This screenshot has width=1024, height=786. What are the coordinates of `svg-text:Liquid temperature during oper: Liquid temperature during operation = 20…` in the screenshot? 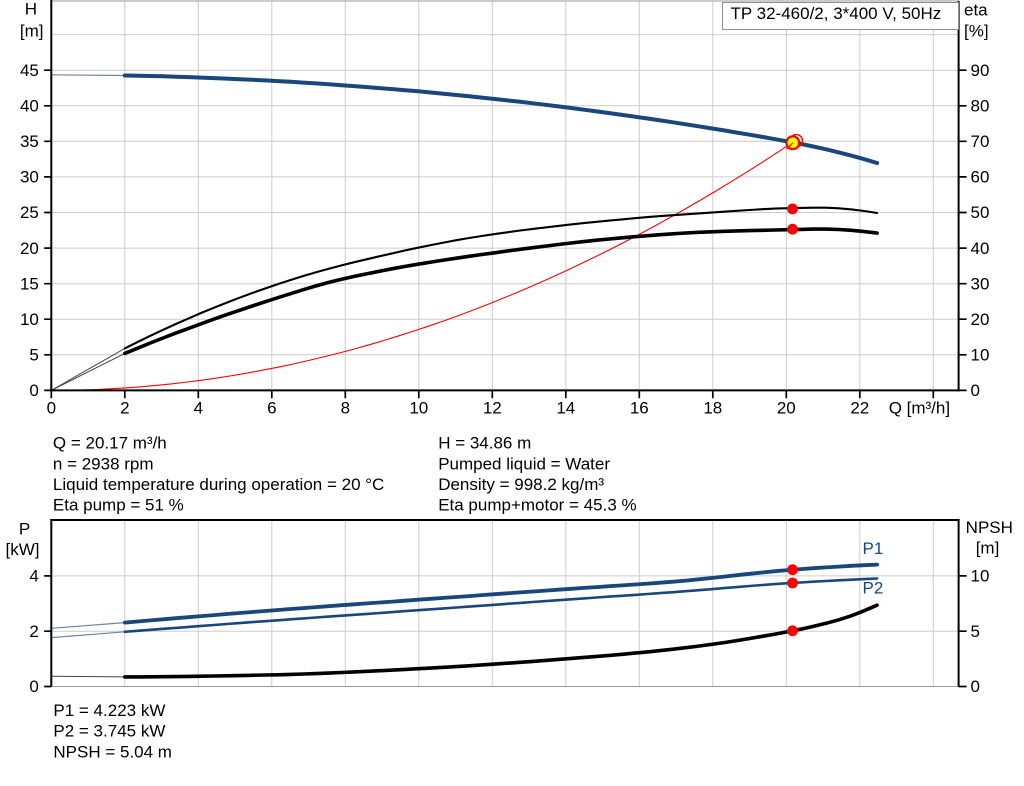 It's located at (218, 484).